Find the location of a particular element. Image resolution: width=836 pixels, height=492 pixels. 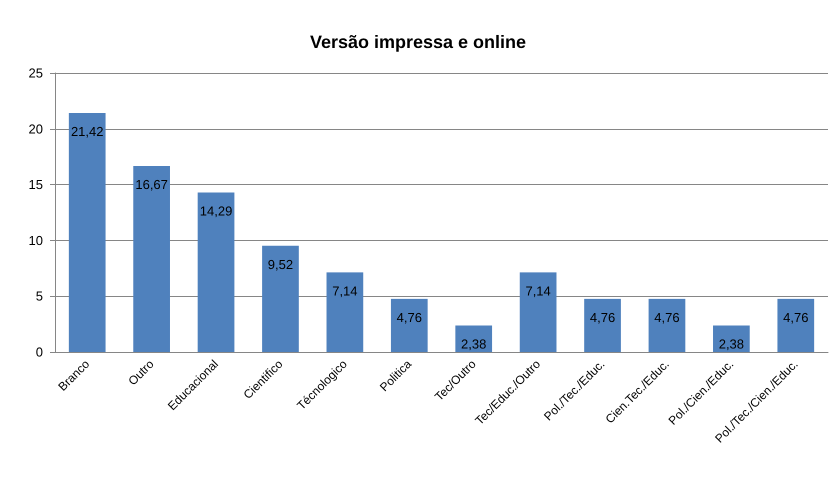

y-tick-label: 5 is located at coordinates (39, 296).